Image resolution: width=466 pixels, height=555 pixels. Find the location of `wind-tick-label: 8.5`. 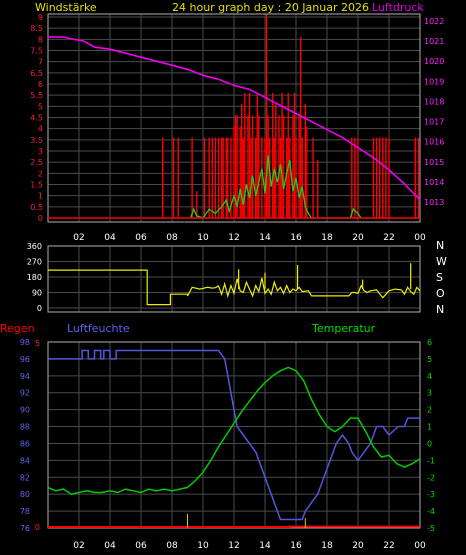

wind-tick-label: 8.5 is located at coordinates (36, 28).